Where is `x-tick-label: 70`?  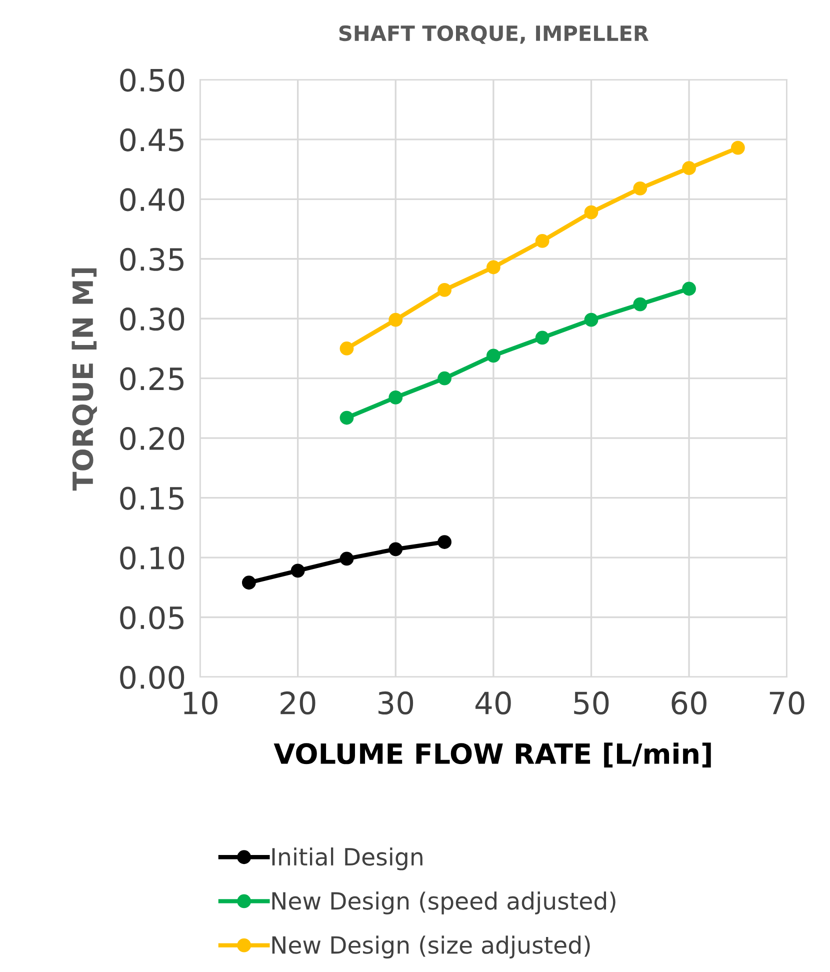 x-tick-label: 70 is located at coordinates (787, 703).